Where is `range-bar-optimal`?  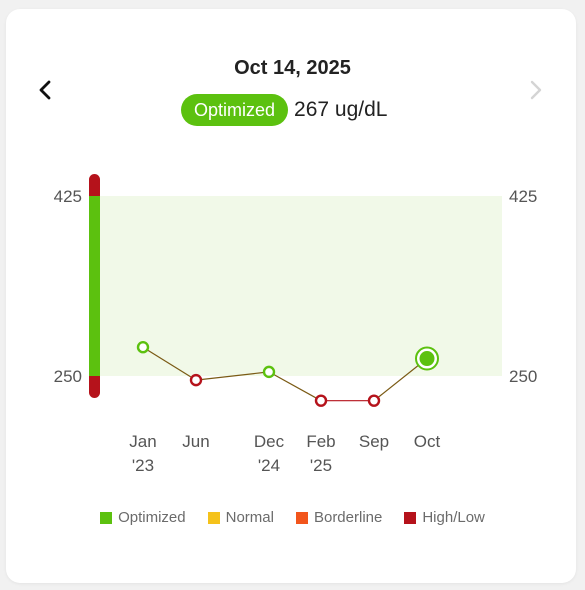 range-bar-optimal is located at coordinates (94, 286).